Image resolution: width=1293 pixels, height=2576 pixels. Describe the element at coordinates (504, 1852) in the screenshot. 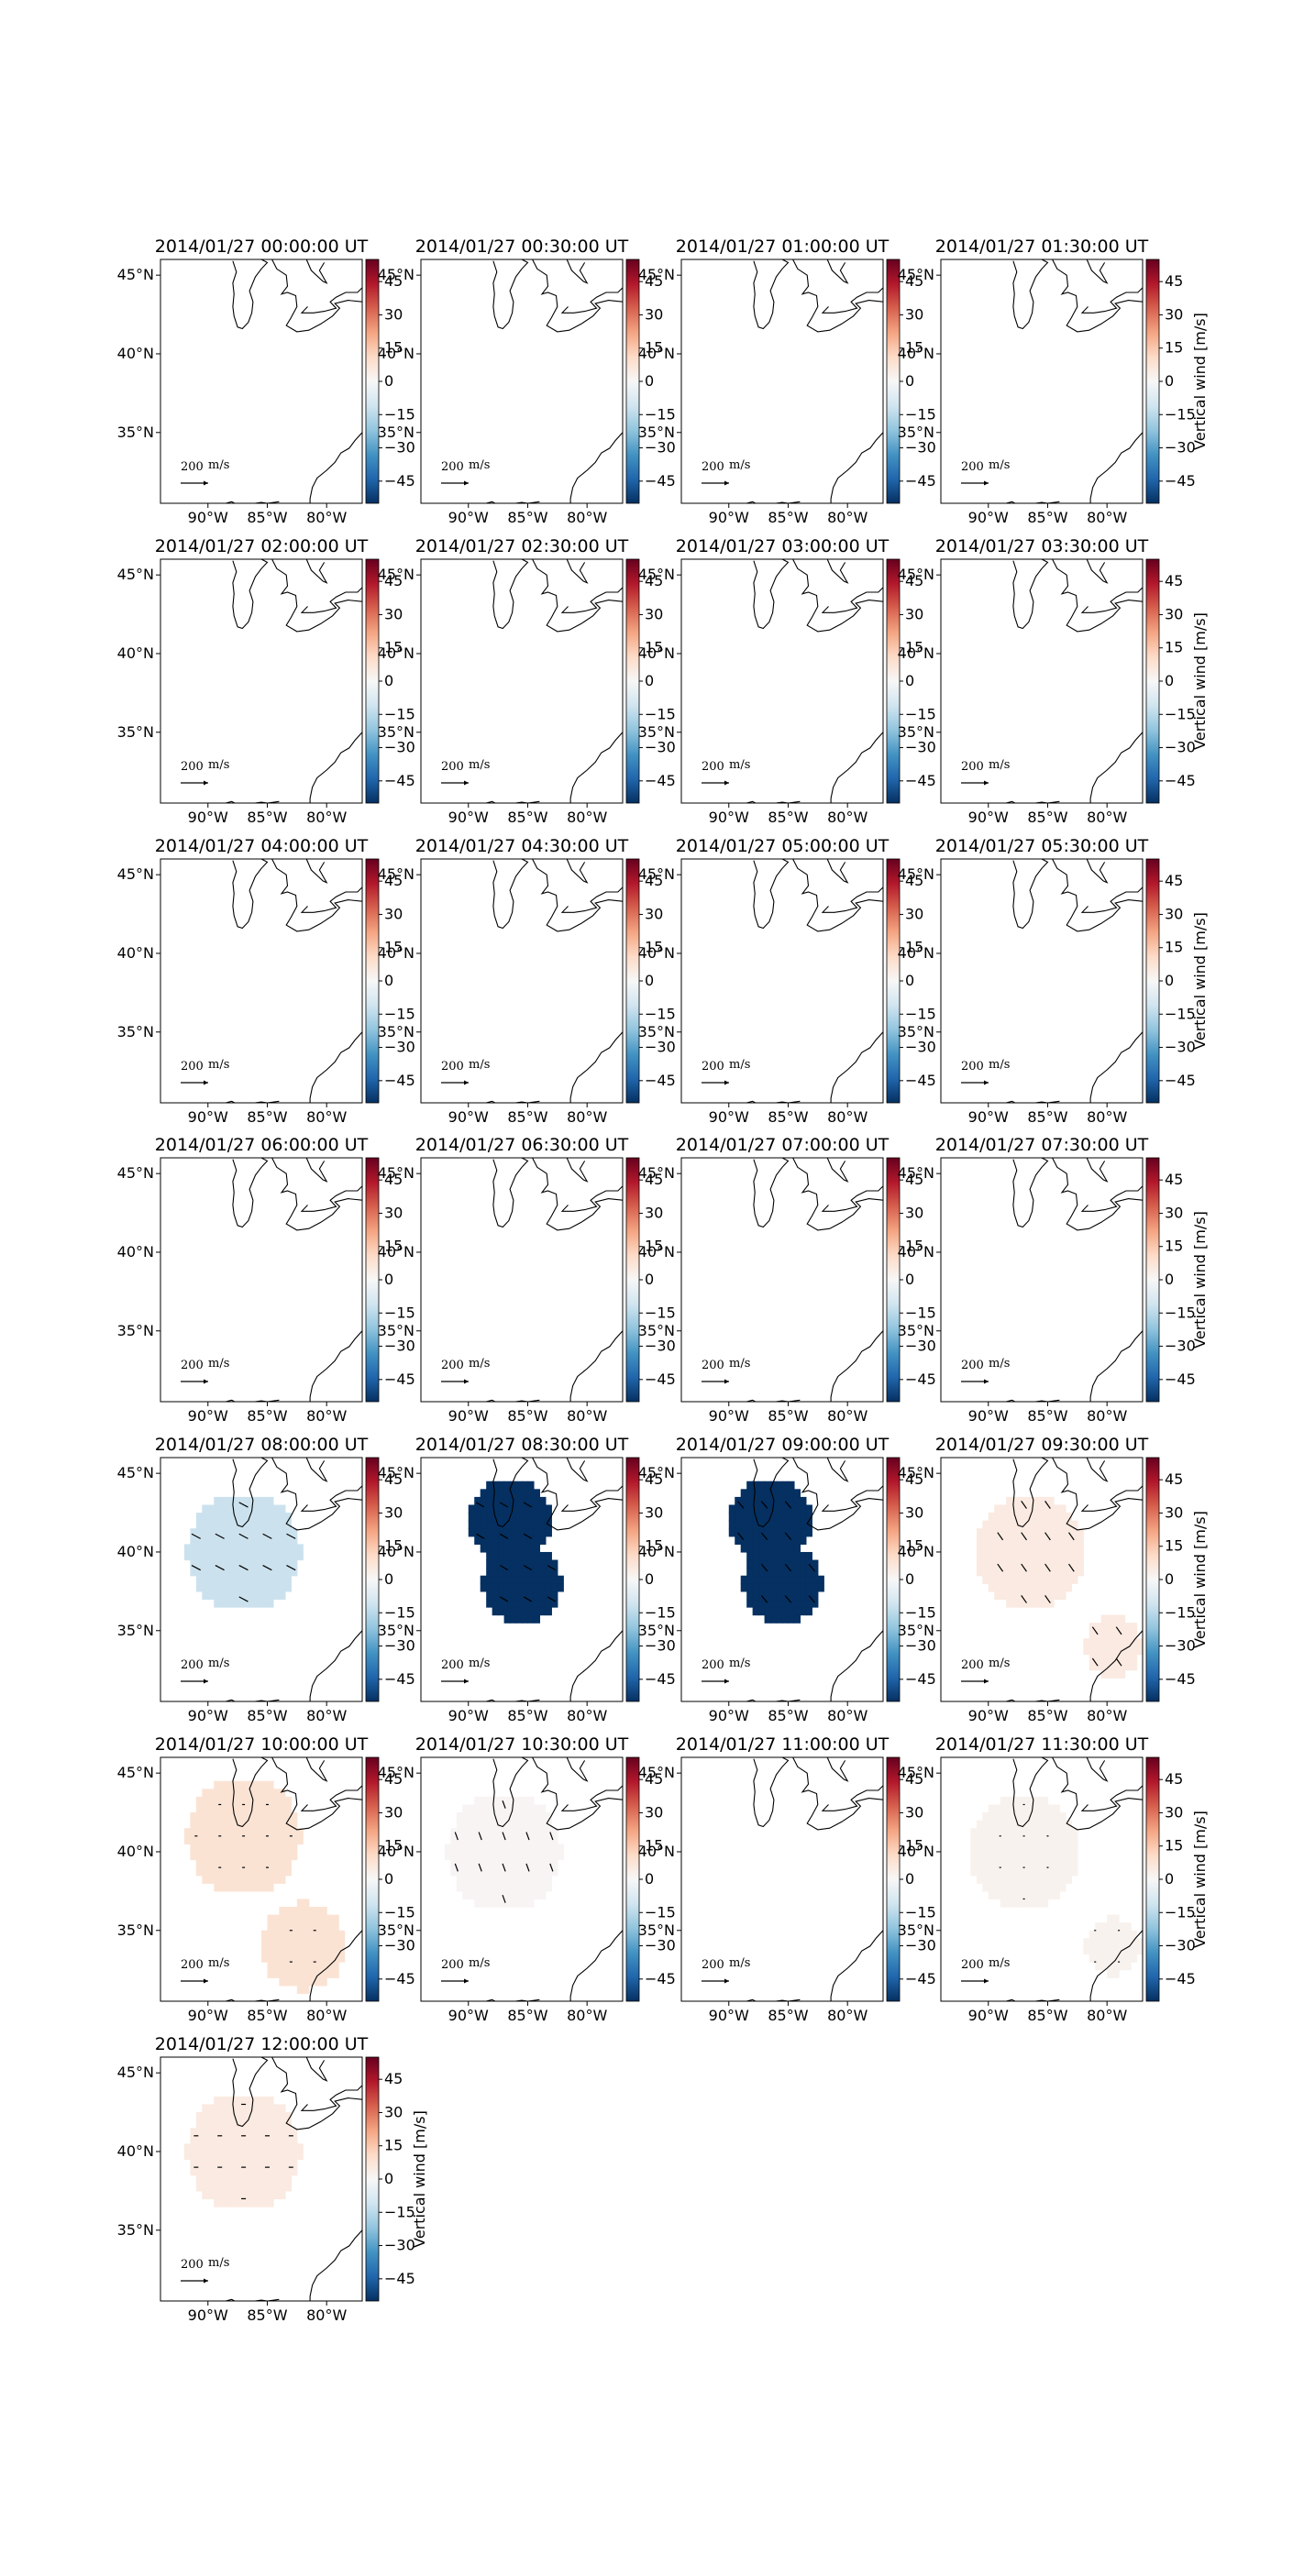

I see `wind-arrows` at that location.